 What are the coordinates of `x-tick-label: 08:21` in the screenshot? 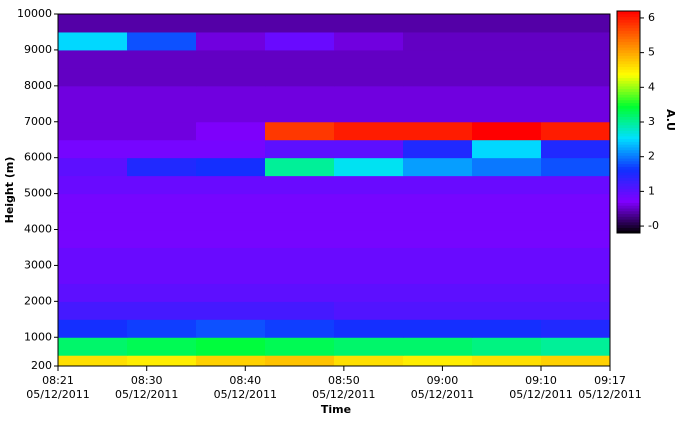 It's located at (58, 380).